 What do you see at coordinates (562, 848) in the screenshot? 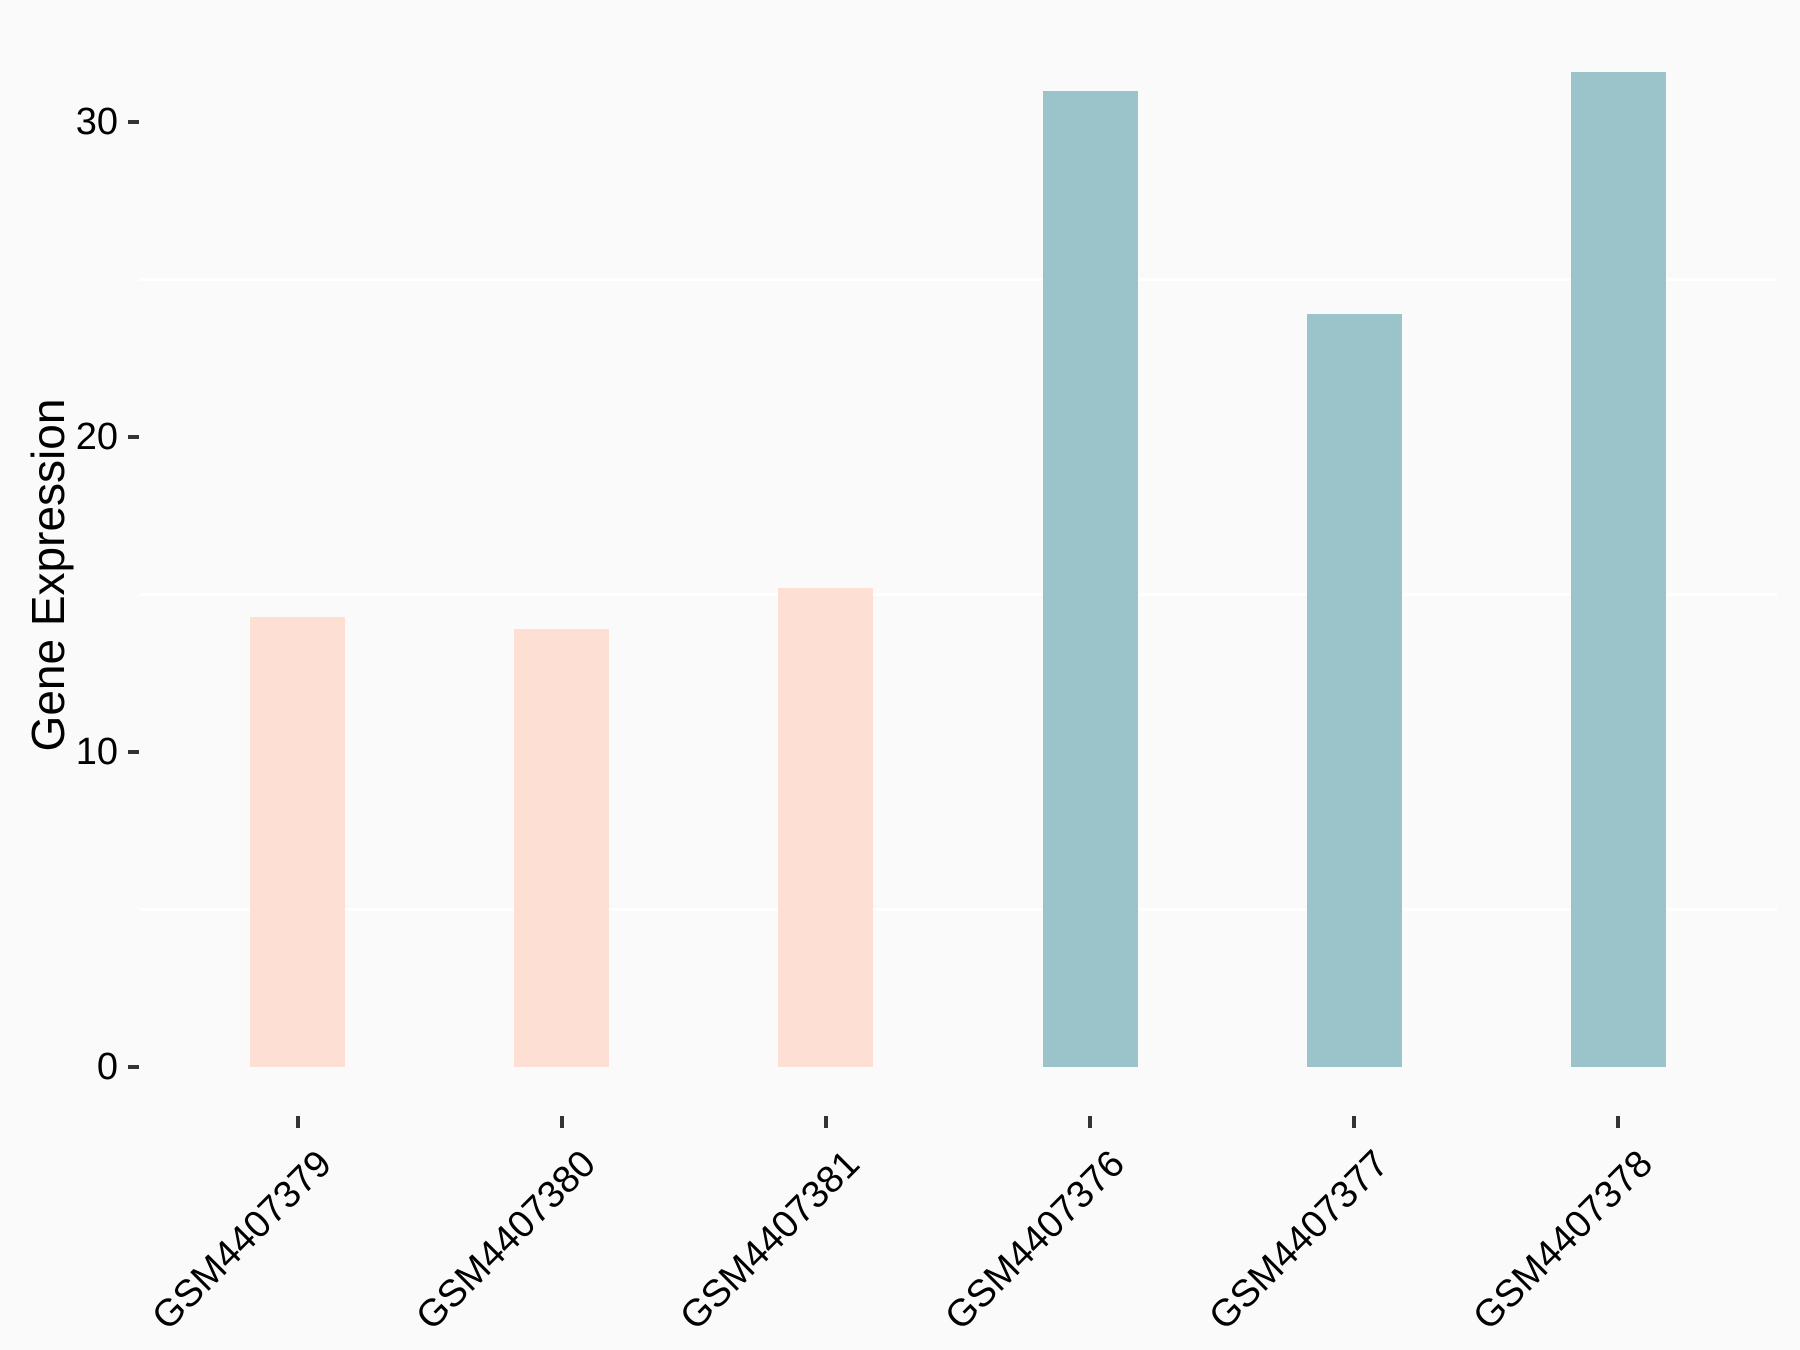
I see `bar-GSM4407380` at bounding box center [562, 848].